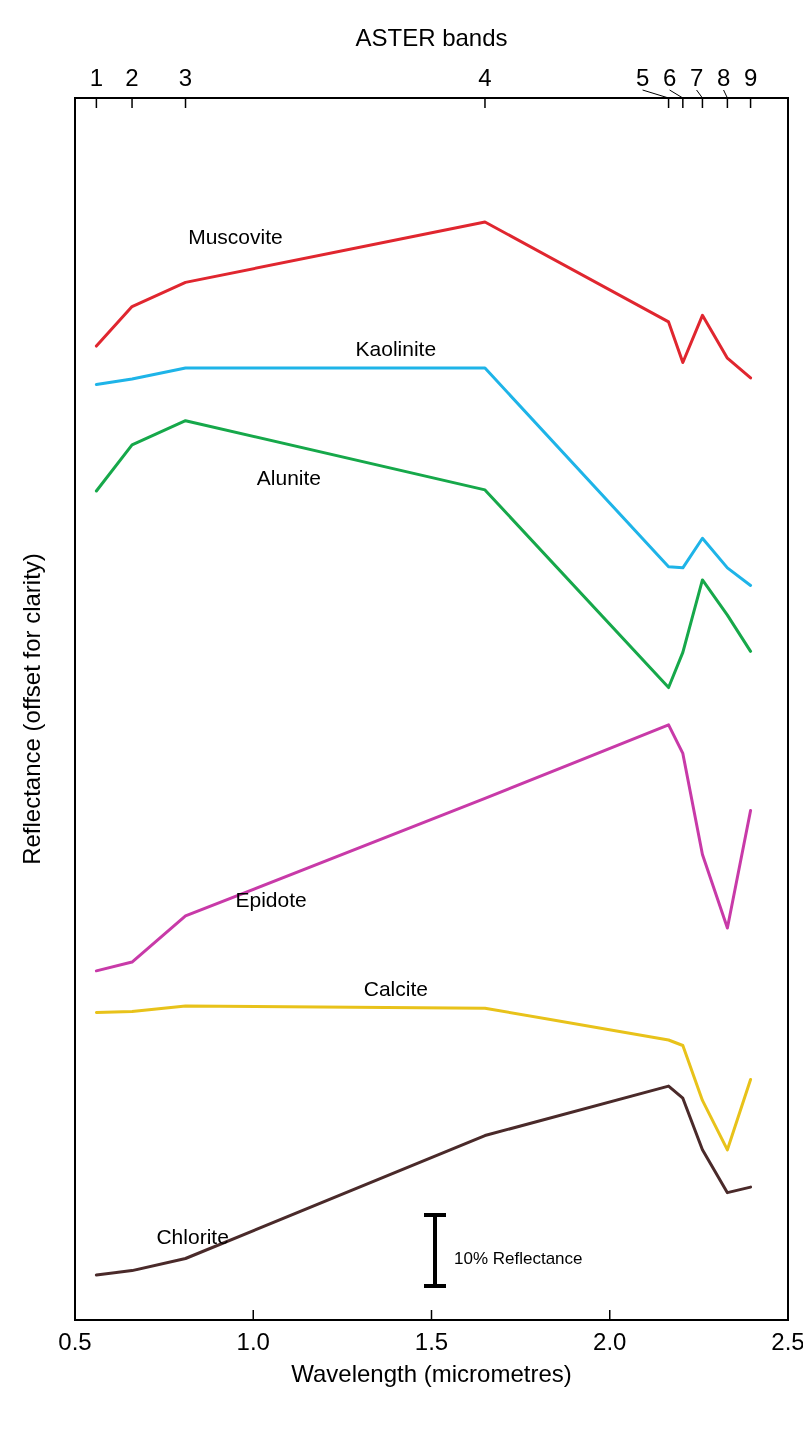 Image resolution: width=811 pixels, height=1430 pixels. I want to click on series-label: Kaolinite, so click(396, 349).